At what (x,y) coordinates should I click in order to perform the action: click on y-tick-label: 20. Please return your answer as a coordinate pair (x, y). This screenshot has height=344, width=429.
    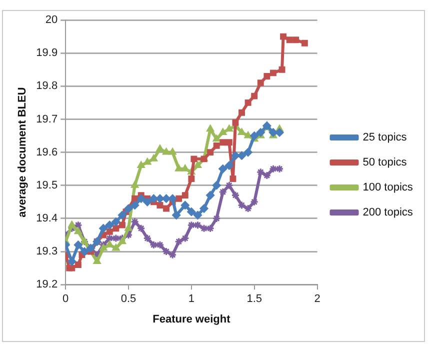
    Looking at the image, I should click on (51, 20).